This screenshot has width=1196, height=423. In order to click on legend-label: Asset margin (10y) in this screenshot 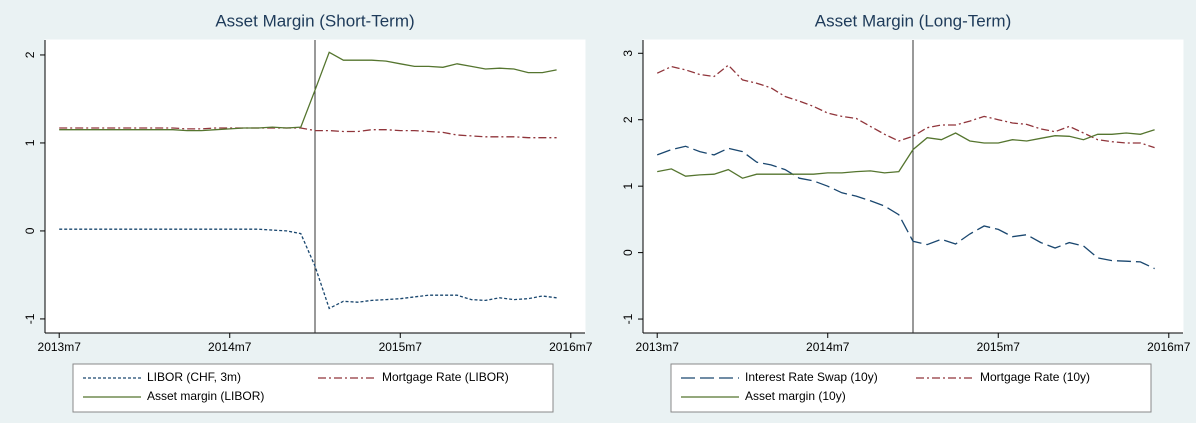, I will do `click(795, 396)`.